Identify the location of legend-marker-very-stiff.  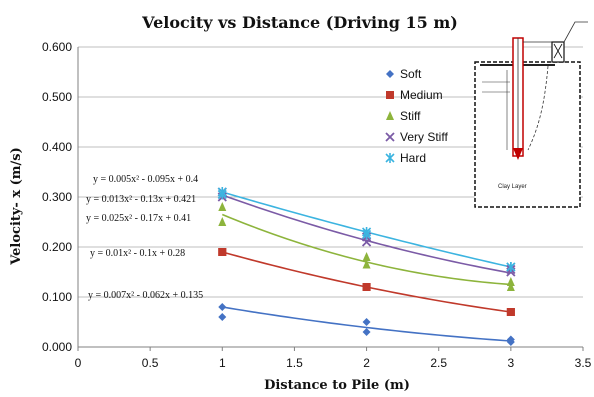
(390, 137).